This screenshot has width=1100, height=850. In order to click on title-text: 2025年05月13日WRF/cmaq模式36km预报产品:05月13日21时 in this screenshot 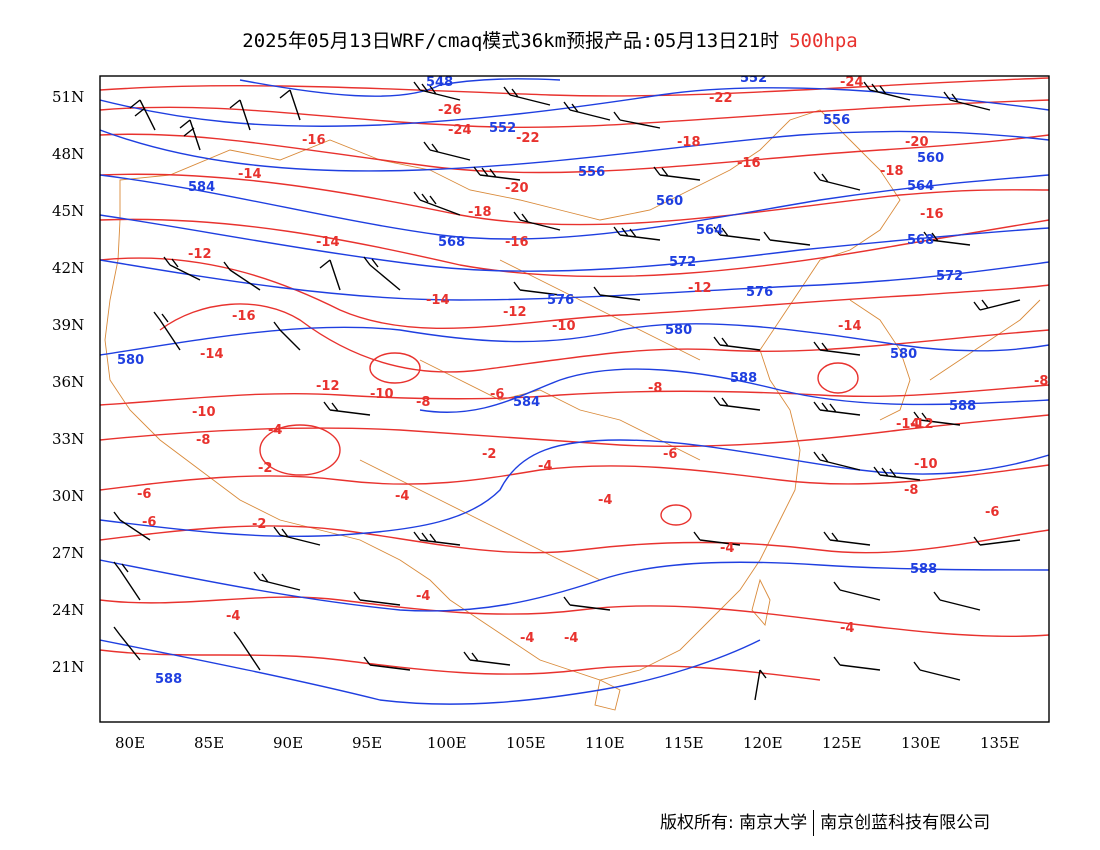, I will do `click(511, 41)`.